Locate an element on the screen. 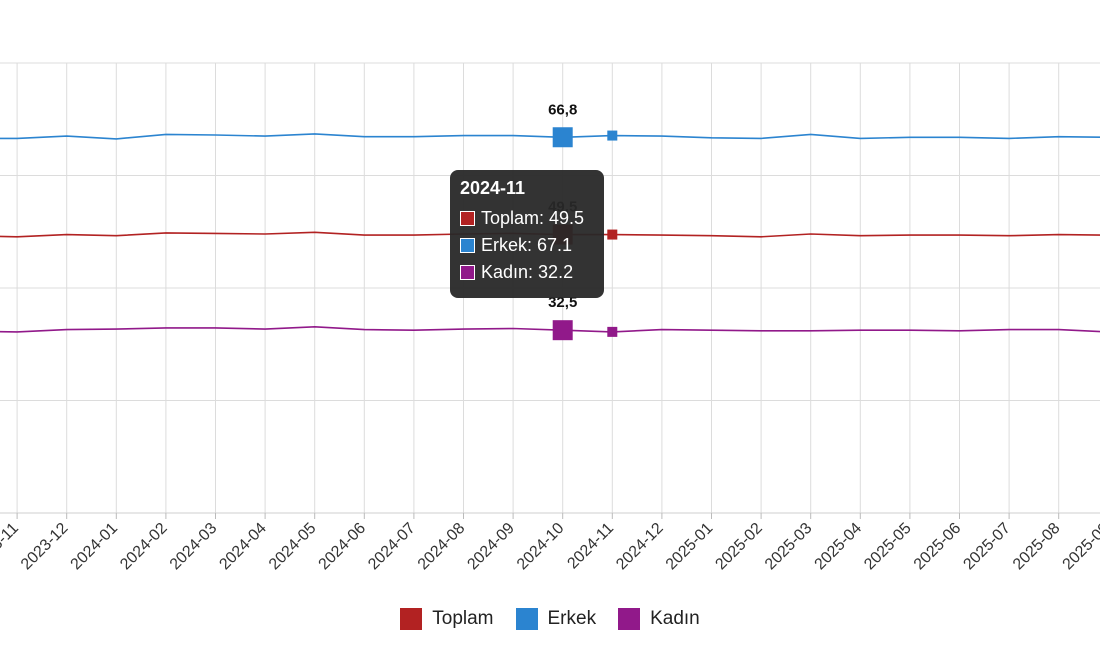  tooltip-text-kadin: Kadın: 32.2 is located at coordinates (527, 272).